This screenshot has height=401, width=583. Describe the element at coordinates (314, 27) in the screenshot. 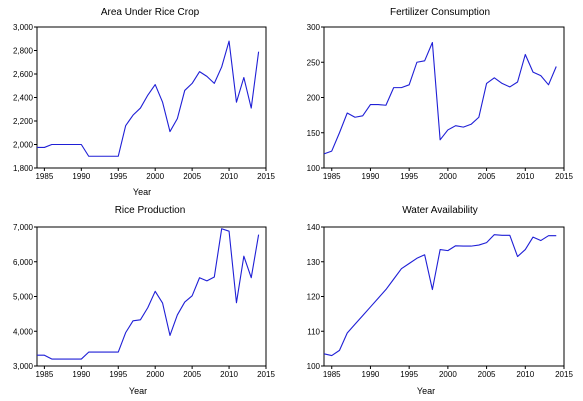

I see `y-tick-label: 300` at that location.